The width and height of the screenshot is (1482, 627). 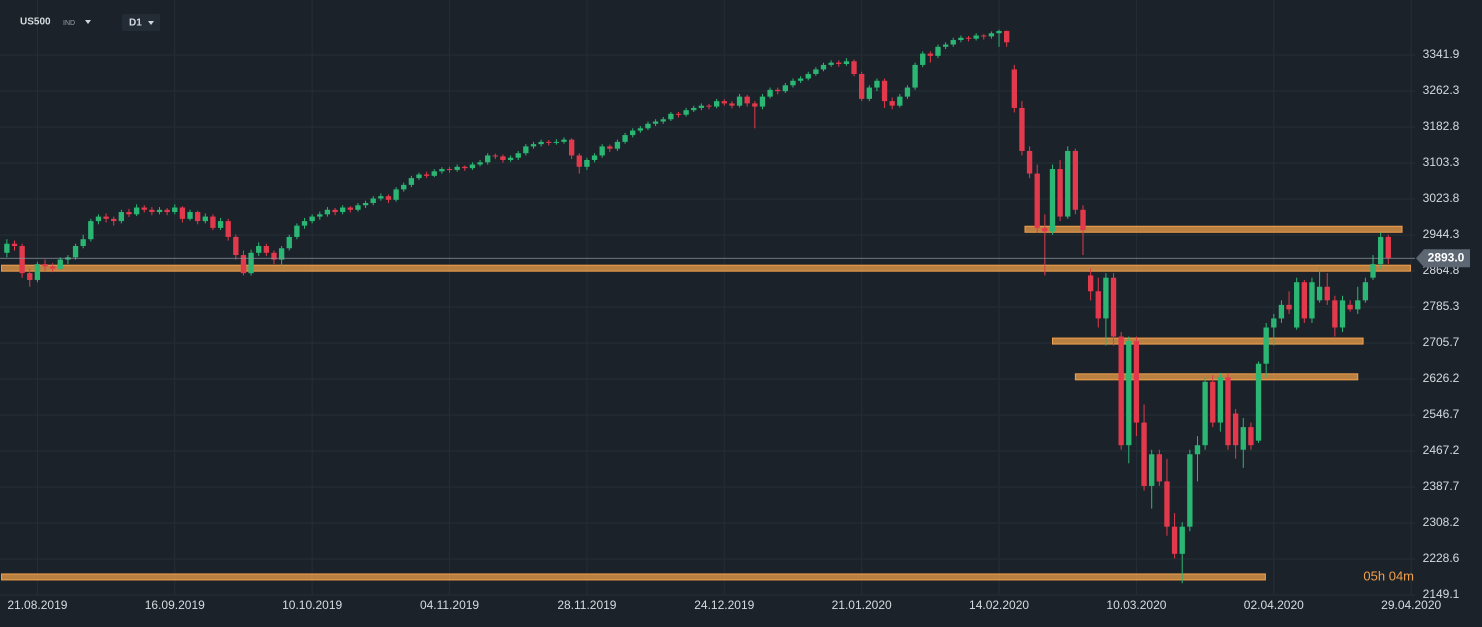 What do you see at coordinates (1441, 198) in the screenshot?
I see `y-tick-label: 3023.8` at bounding box center [1441, 198].